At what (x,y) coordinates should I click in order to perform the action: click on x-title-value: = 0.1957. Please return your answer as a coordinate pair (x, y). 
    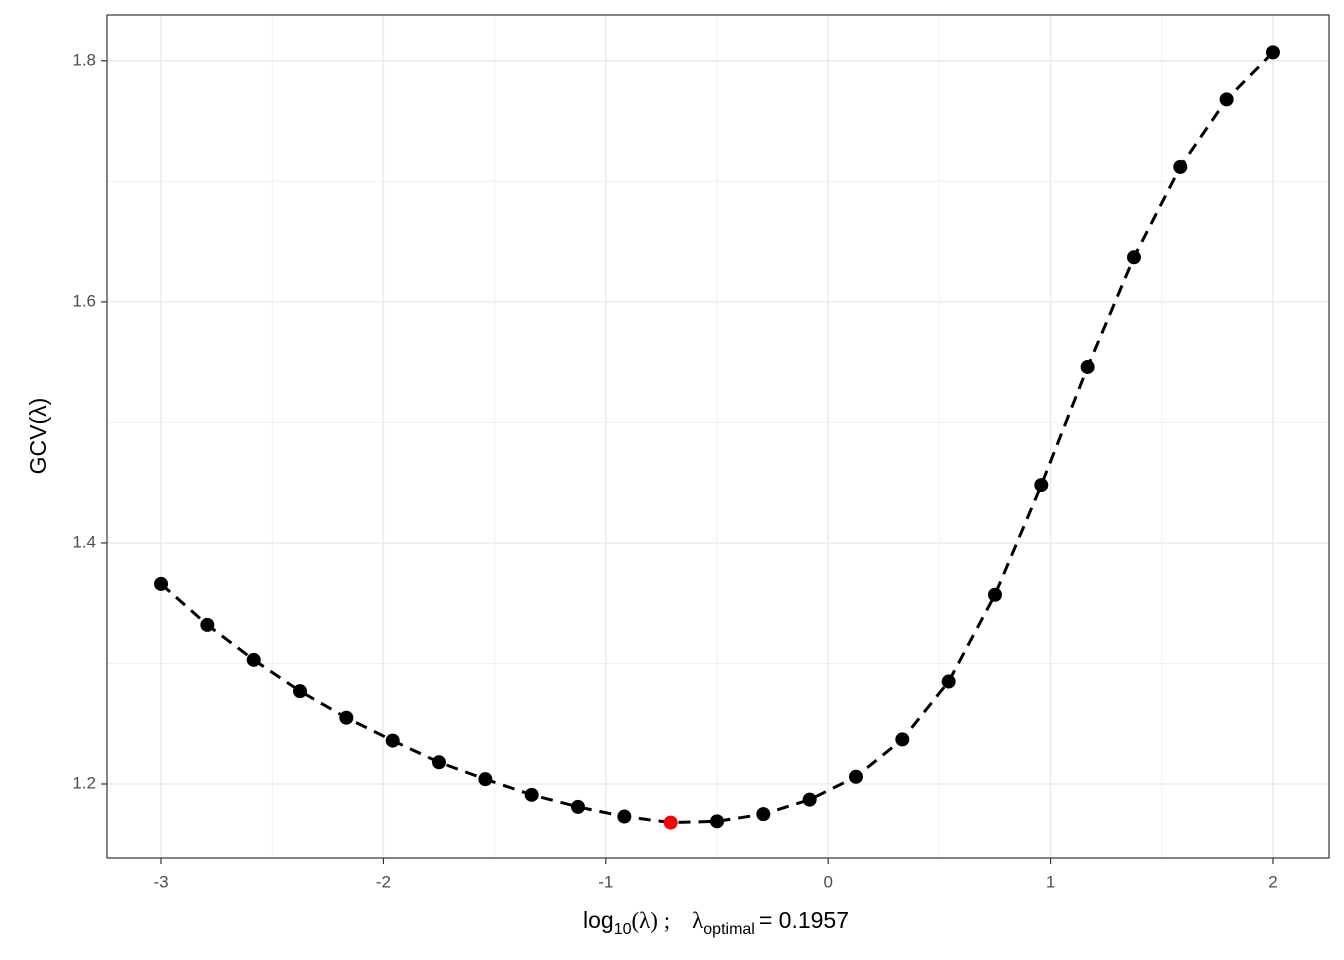
    Looking at the image, I should click on (804, 920).